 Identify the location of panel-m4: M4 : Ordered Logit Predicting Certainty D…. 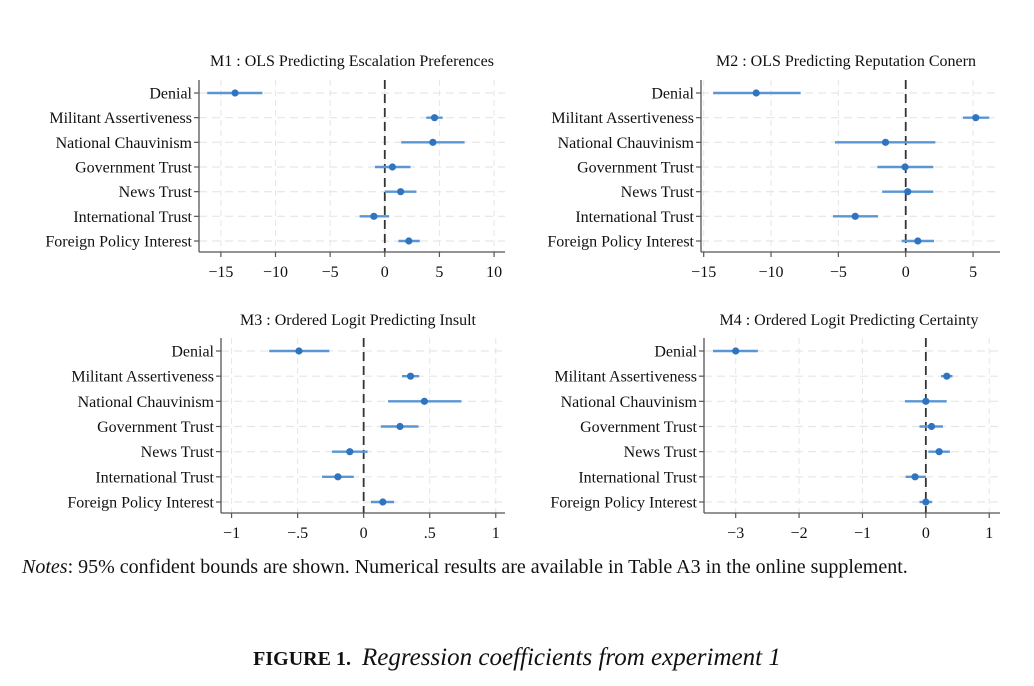
(775, 427).